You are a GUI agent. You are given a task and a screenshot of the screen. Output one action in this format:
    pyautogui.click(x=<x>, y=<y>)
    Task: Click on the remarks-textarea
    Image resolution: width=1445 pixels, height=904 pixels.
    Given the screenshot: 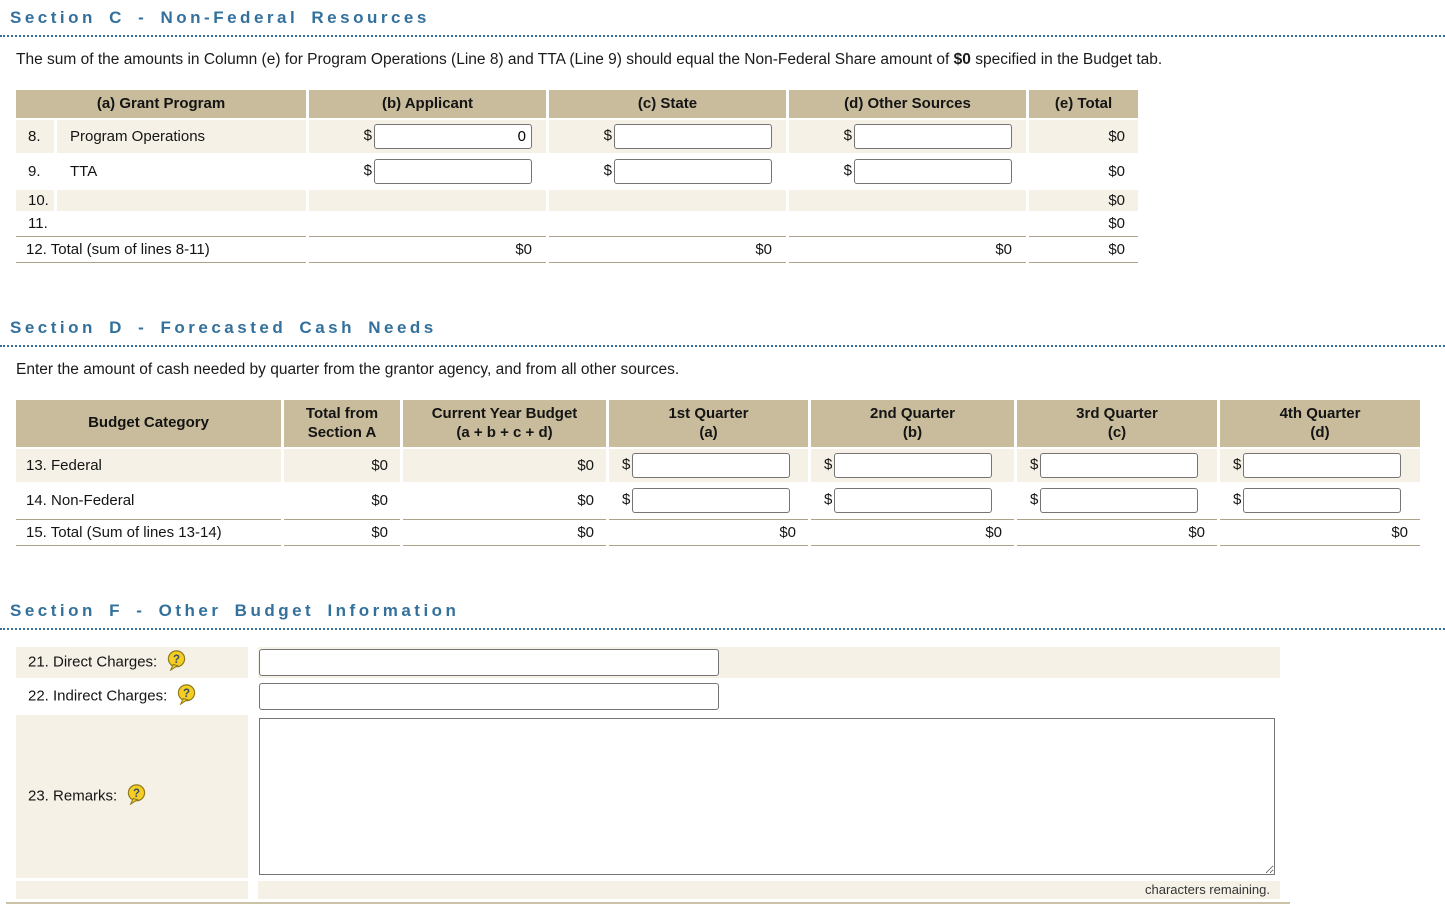 What is the action you would take?
    pyautogui.click(x=767, y=796)
    